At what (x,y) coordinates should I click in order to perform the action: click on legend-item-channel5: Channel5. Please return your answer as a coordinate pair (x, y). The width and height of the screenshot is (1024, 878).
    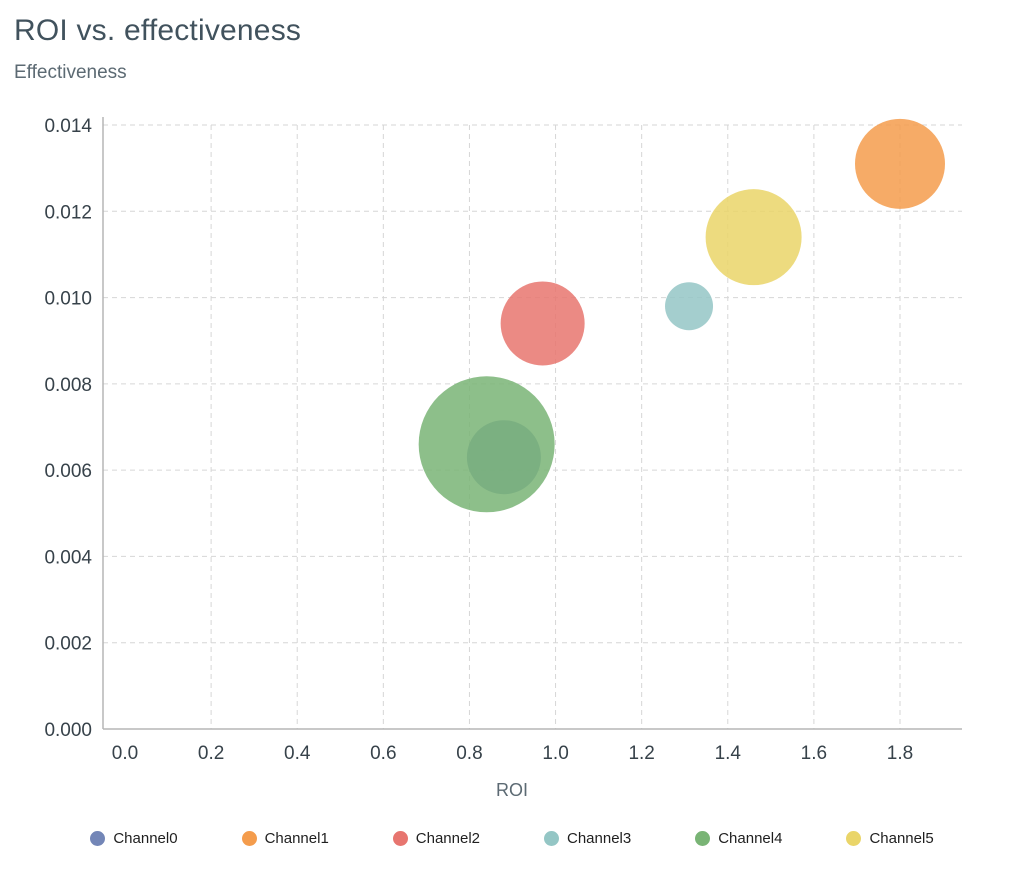
    Looking at the image, I should click on (890, 838).